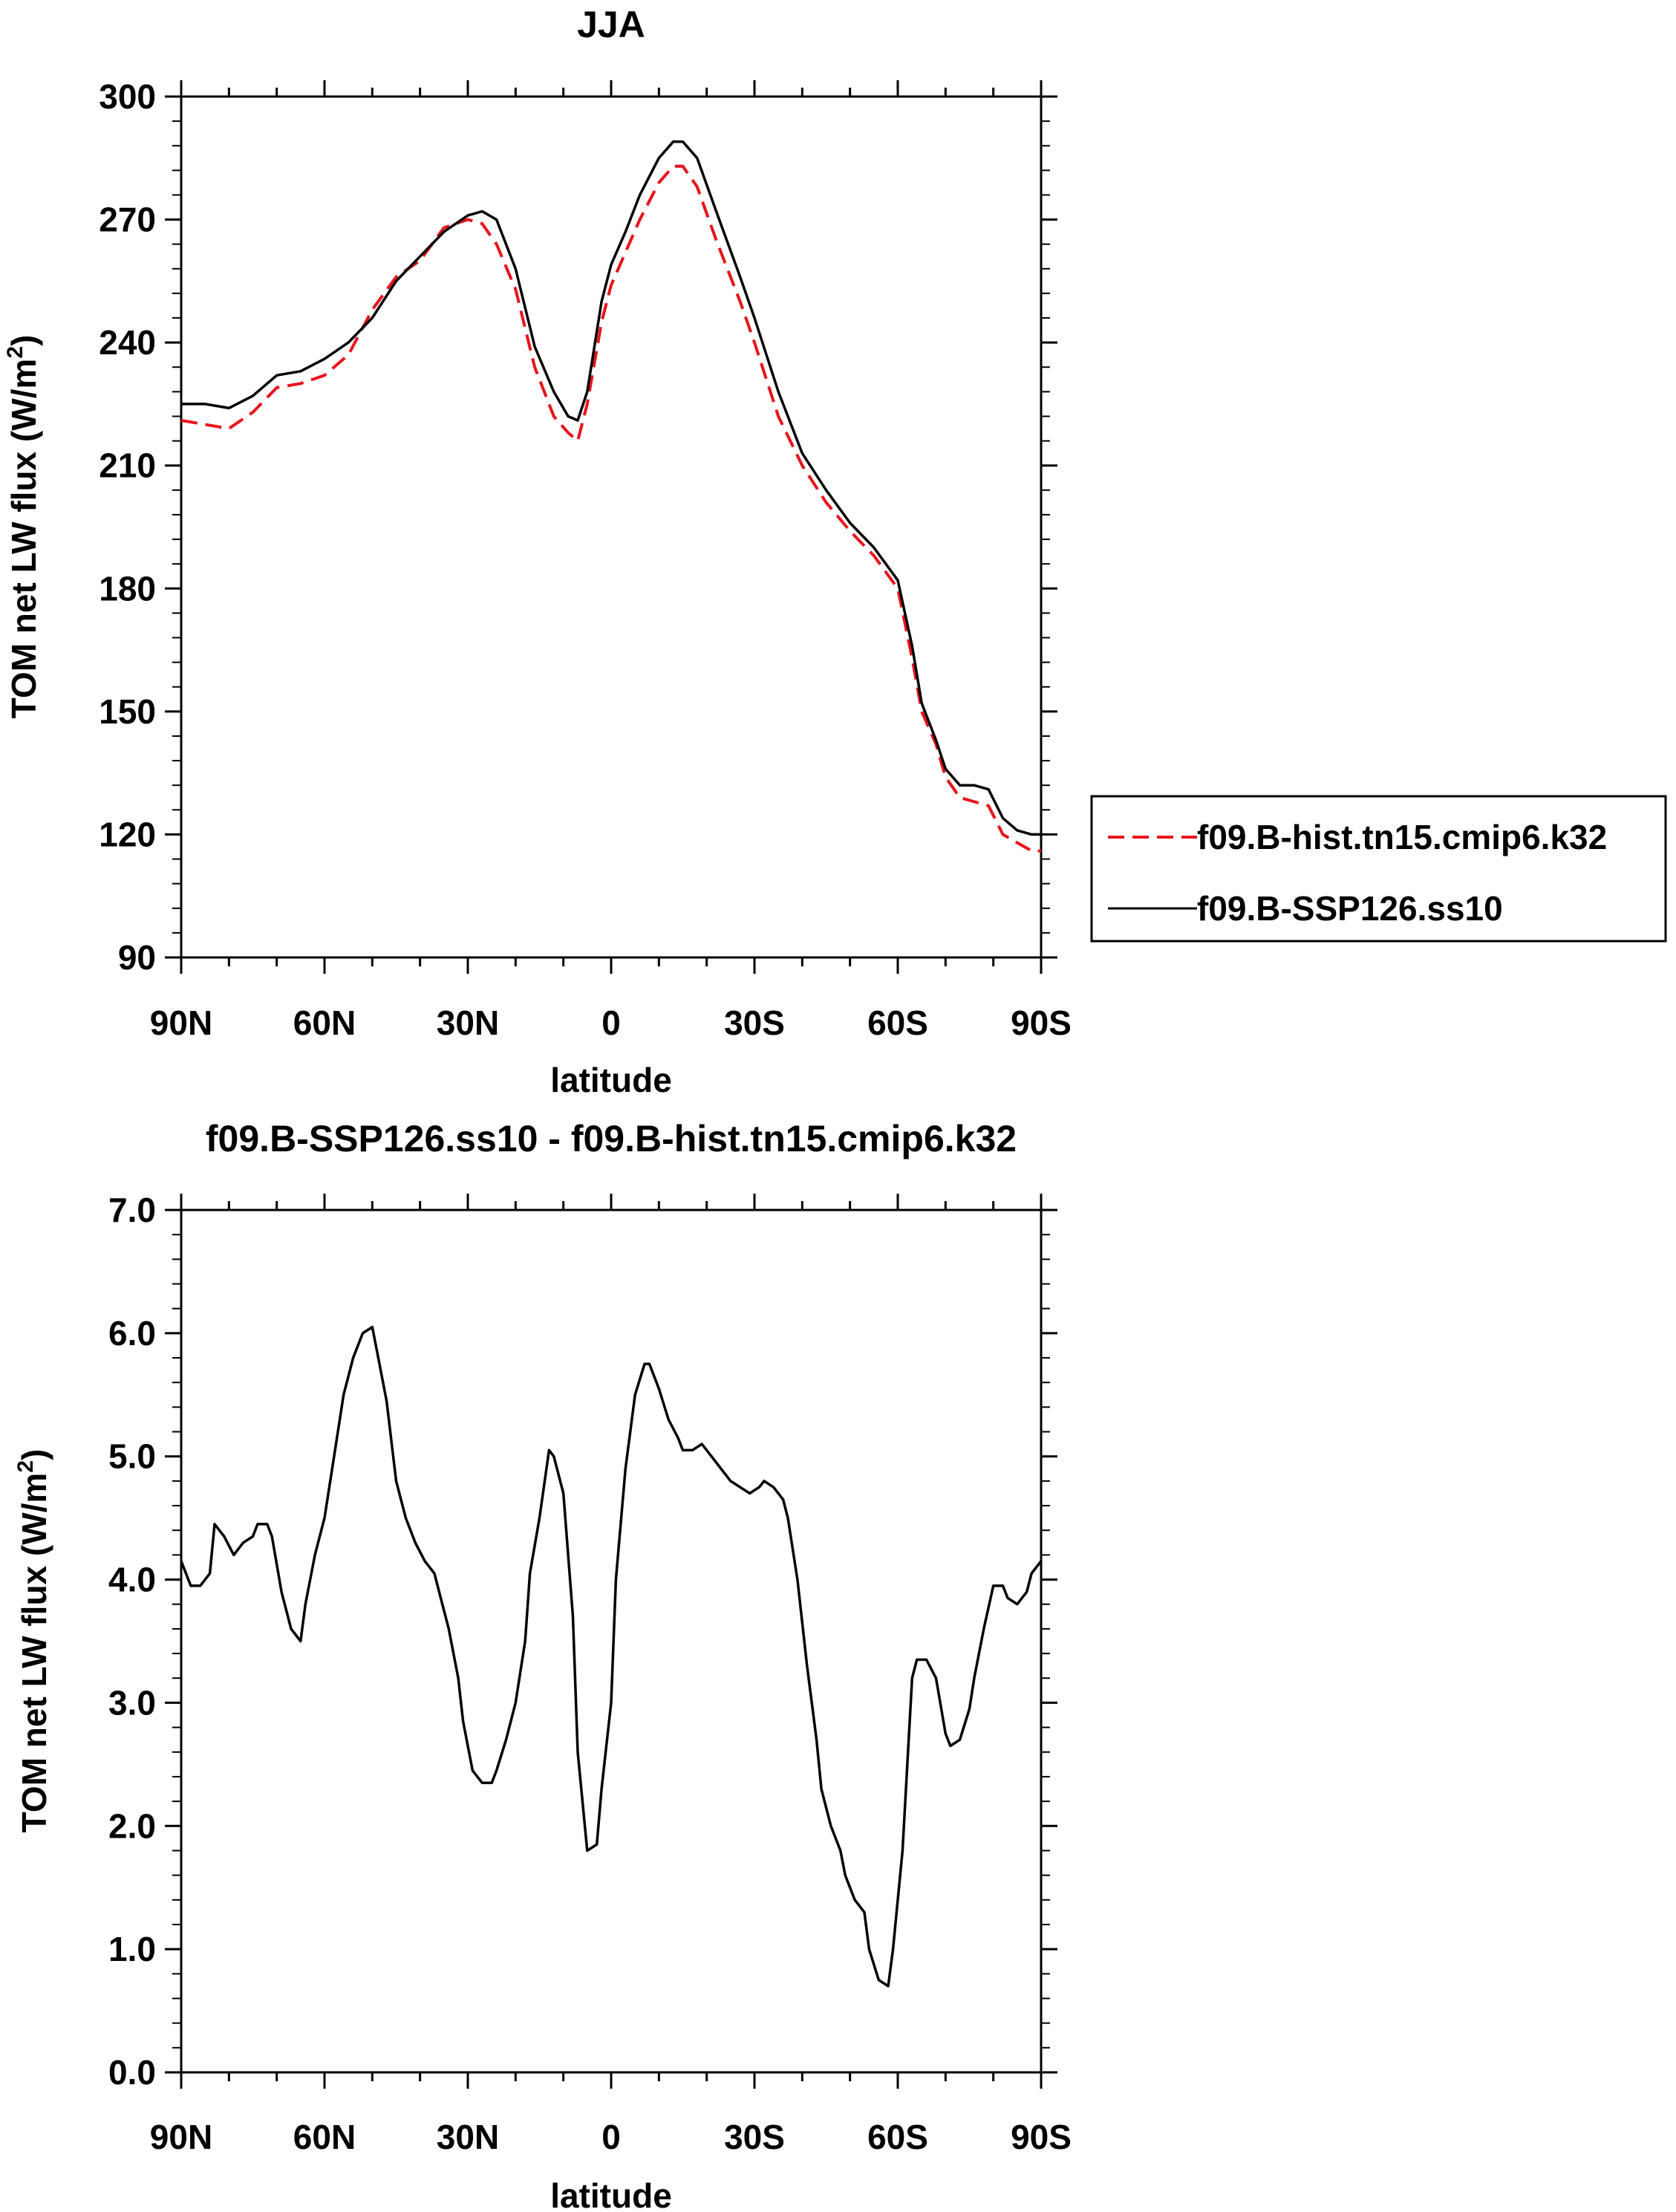 The height and width of the screenshot is (2212, 1676). What do you see at coordinates (33, 1641) in the screenshot?
I see `bottom-chart-y-axis-label: TOM net LW flux (W/m2)` at bounding box center [33, 1641].